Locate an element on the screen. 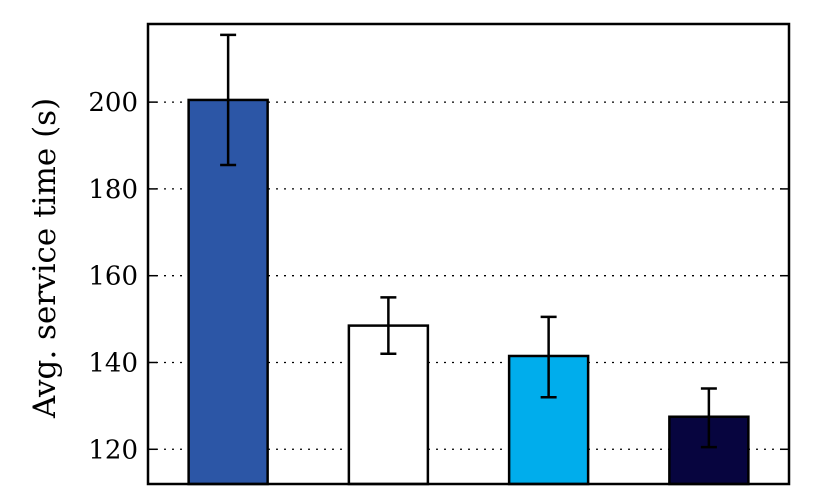 Image resolution: width=830 pixels, height=498 pixels. y-axis-label: Avg. service time (s) is located at coordinates (45, 258).